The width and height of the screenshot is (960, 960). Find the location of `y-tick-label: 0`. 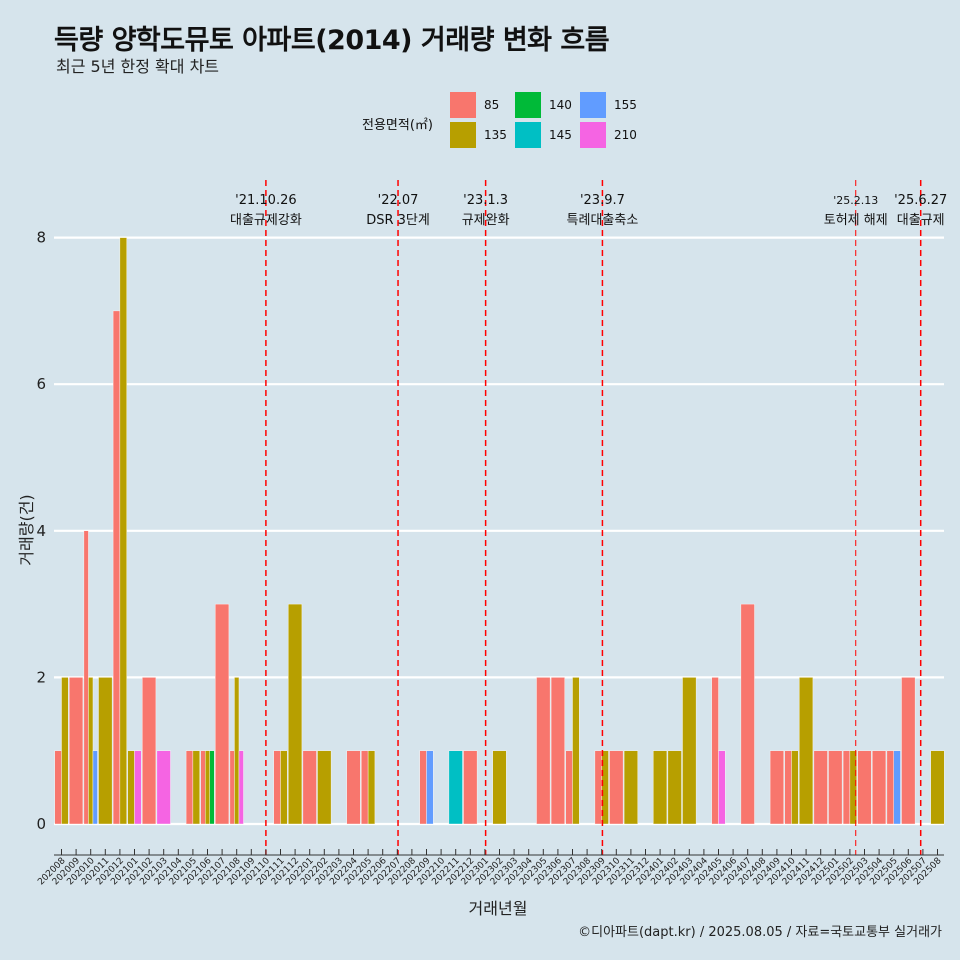

y-tick-label: 0 is located at coordinates (41, 824).